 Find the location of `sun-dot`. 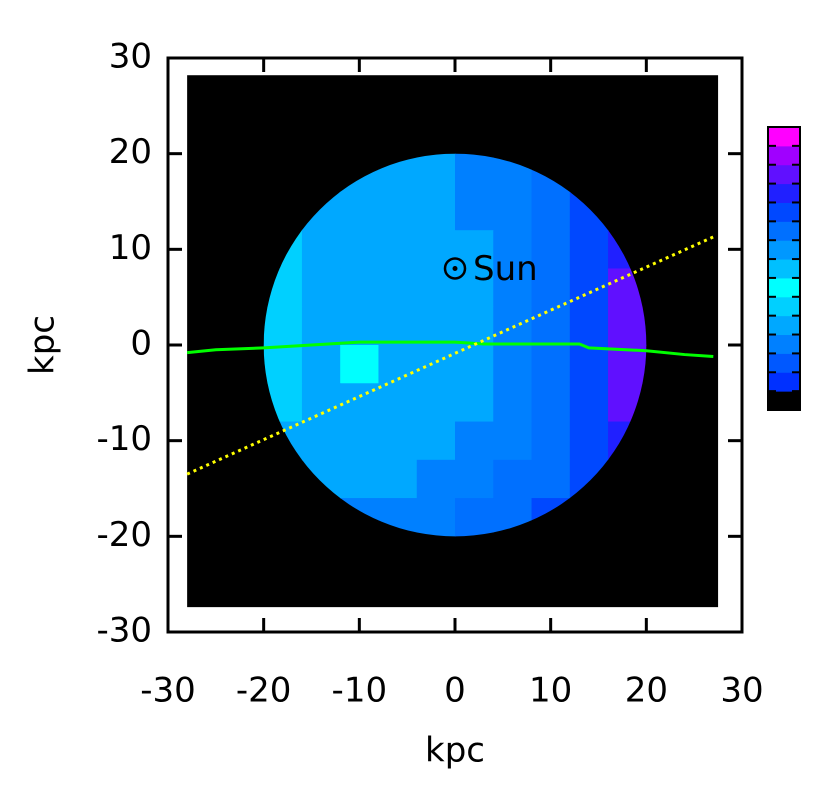

sun-dot is located at coordinates (455, 268).